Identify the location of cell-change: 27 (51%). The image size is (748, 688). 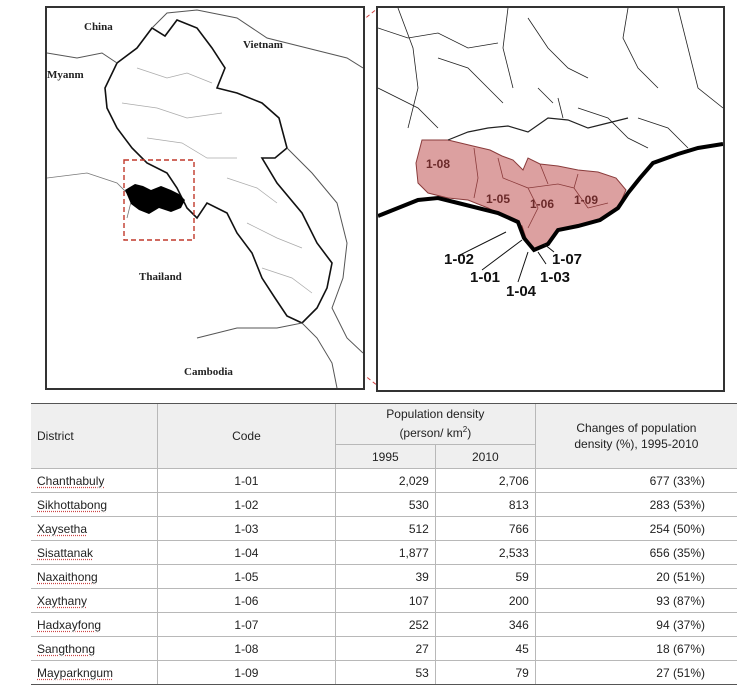
(635, 672).